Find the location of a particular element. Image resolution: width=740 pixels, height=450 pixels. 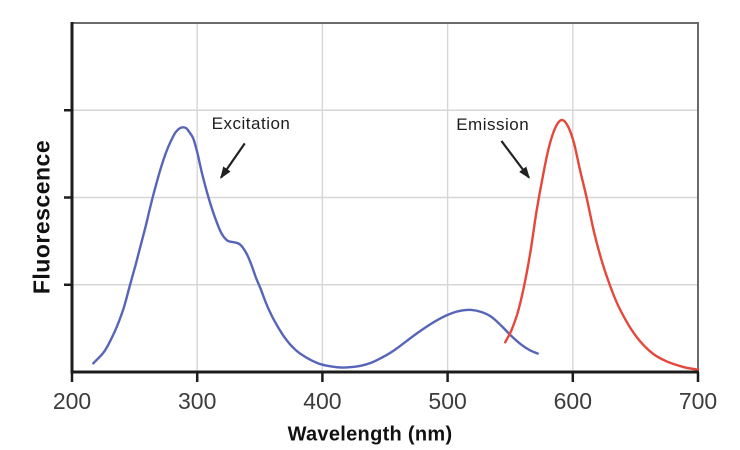

x-axis-title: Wavelength (nm) is located at coordinates (370, 434).